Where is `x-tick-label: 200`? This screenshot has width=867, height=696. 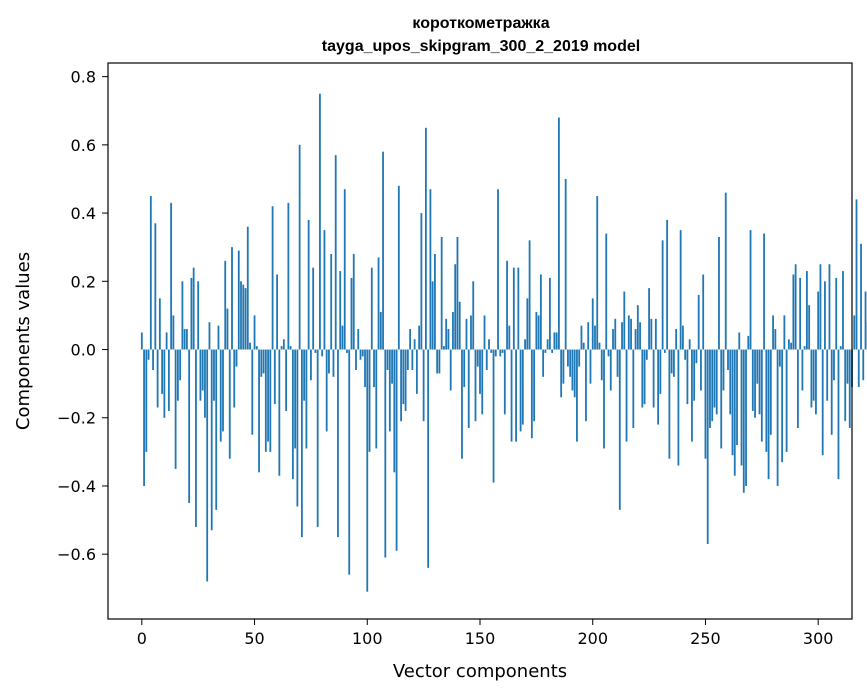 x-tick-label: 200 is located at coordinates (592, 638).